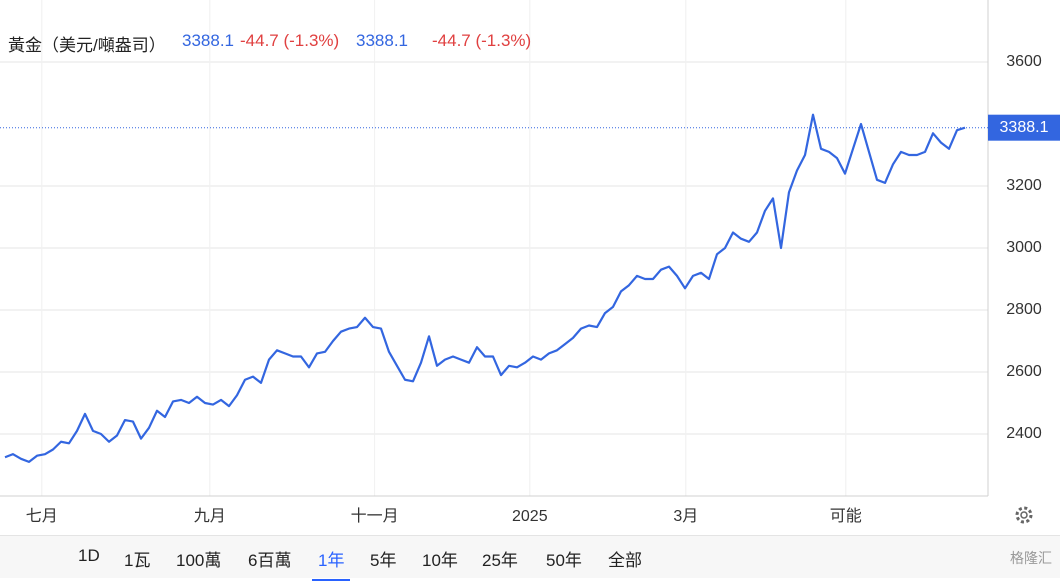  I want to click on y-tick-label: 3000, so click(1024, 247).